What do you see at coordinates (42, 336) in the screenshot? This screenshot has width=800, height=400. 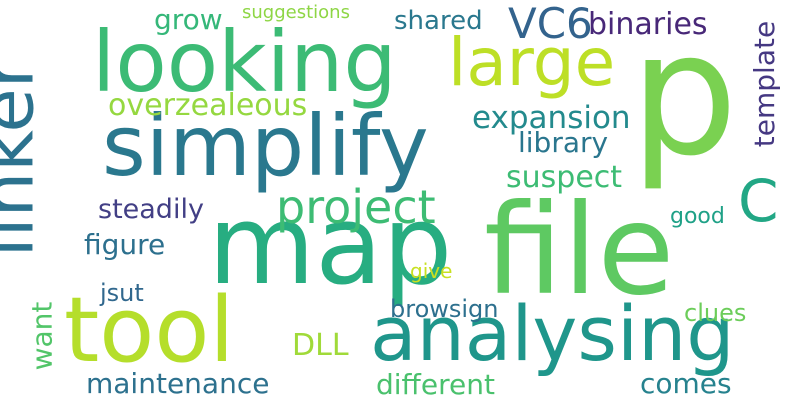 I see `word-want: want` at bounding box center [42, 336].